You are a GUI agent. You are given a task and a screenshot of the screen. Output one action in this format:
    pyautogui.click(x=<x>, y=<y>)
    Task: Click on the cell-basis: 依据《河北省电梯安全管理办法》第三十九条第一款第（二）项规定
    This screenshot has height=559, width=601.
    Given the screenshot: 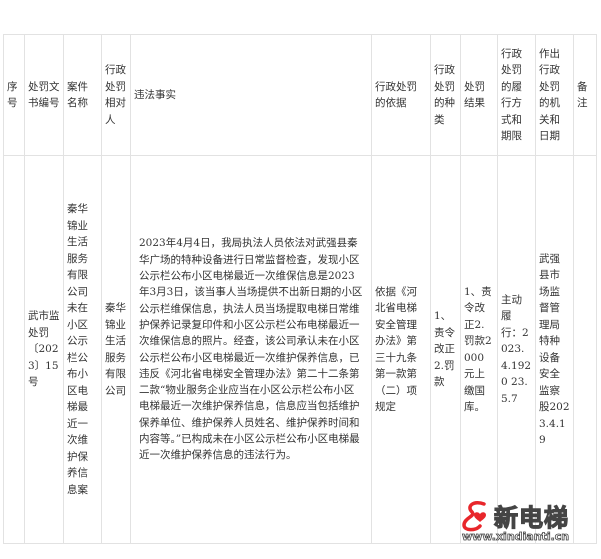 What is the action you would take?
    pyautogui.click(x=401, y=349)
    